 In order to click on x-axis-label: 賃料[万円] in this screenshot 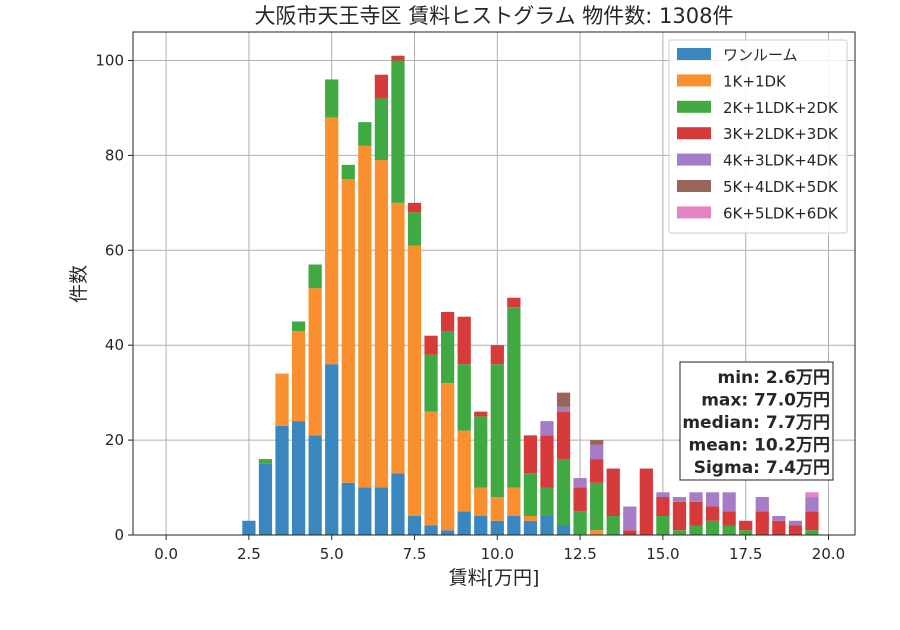, I will do `click(494, 578)`.